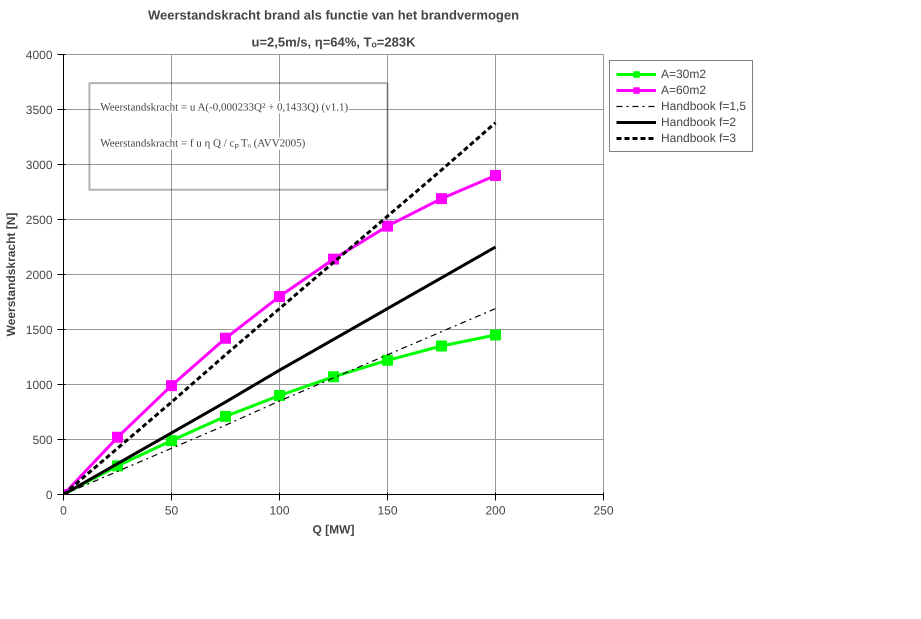 The height and width of the screenshot is (619, 921). I want to click on legend-label: Handbook f=3, so click(698, 138).